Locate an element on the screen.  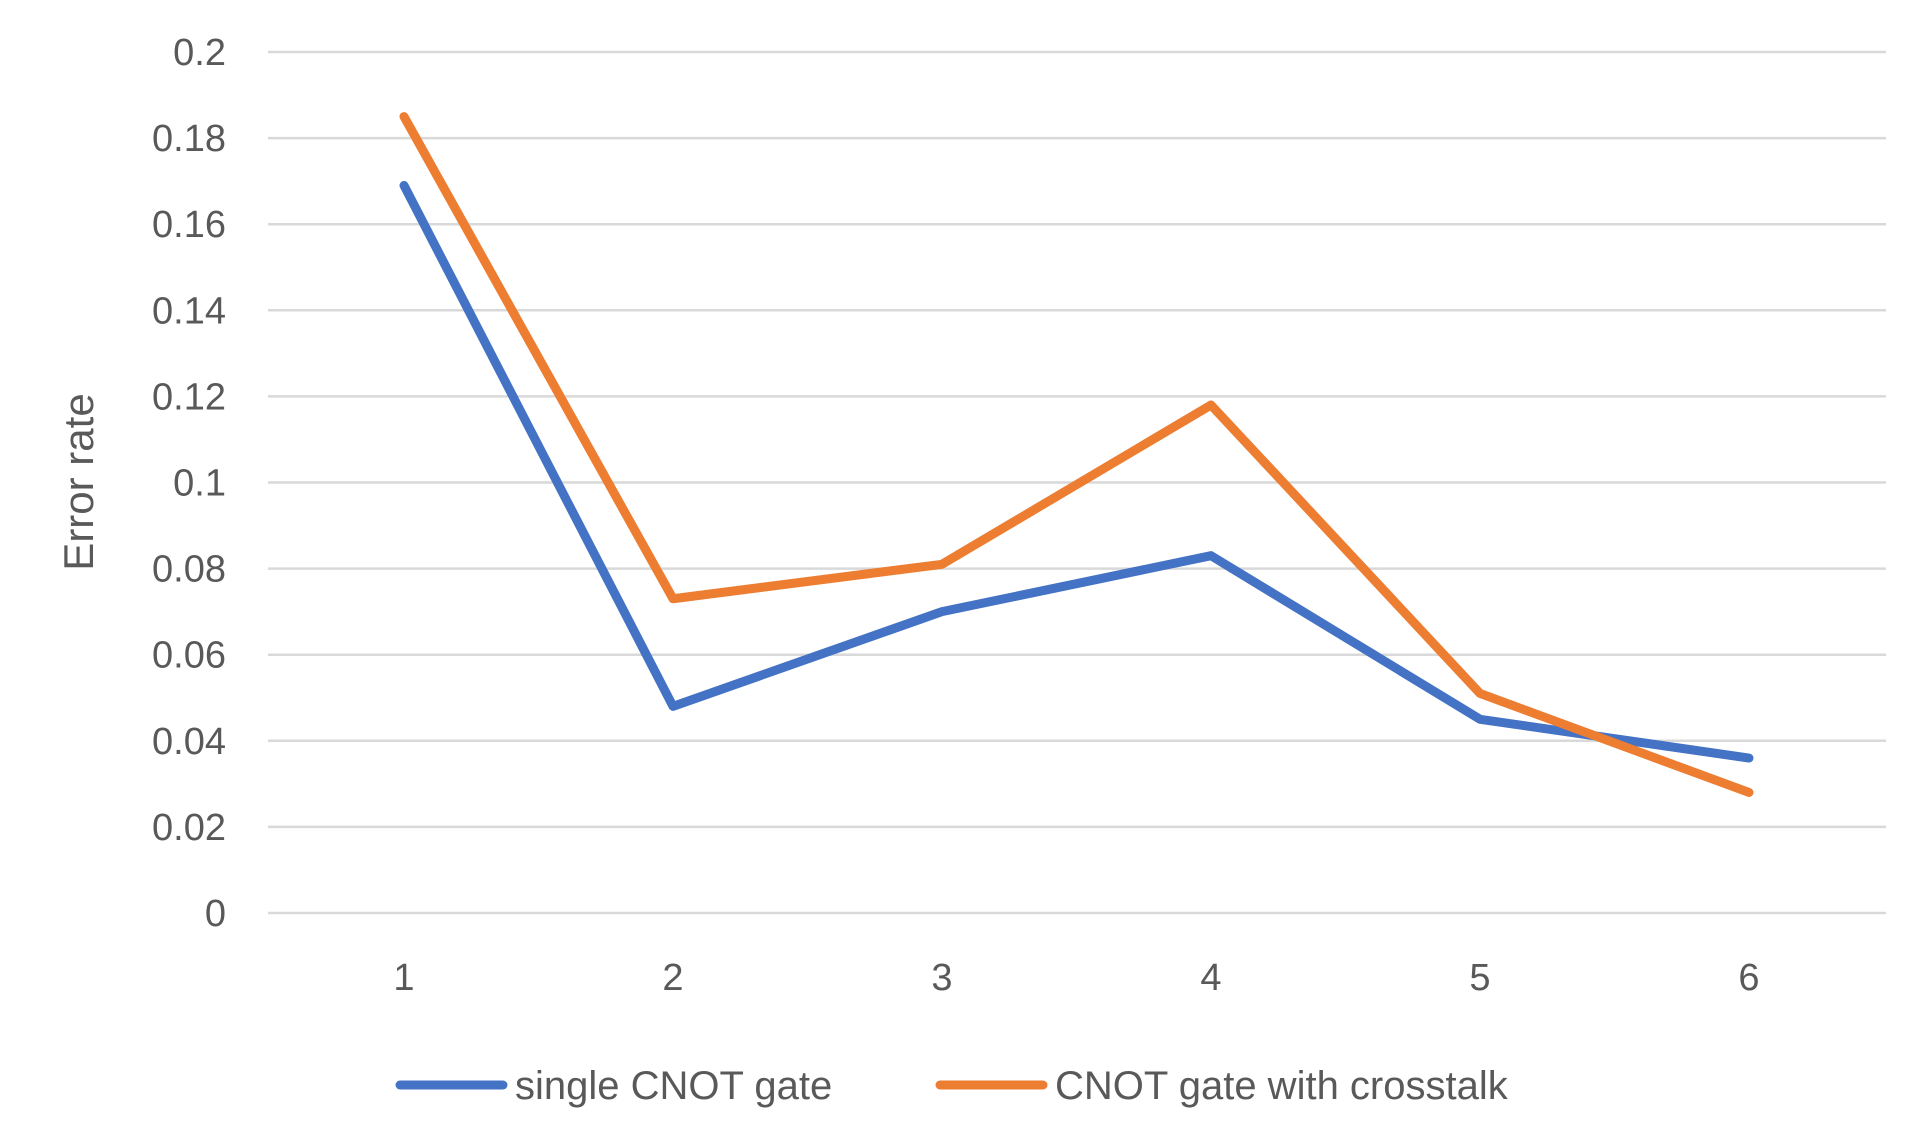
legend-label: single CNOT gate is located at coordinates (673, 1086).